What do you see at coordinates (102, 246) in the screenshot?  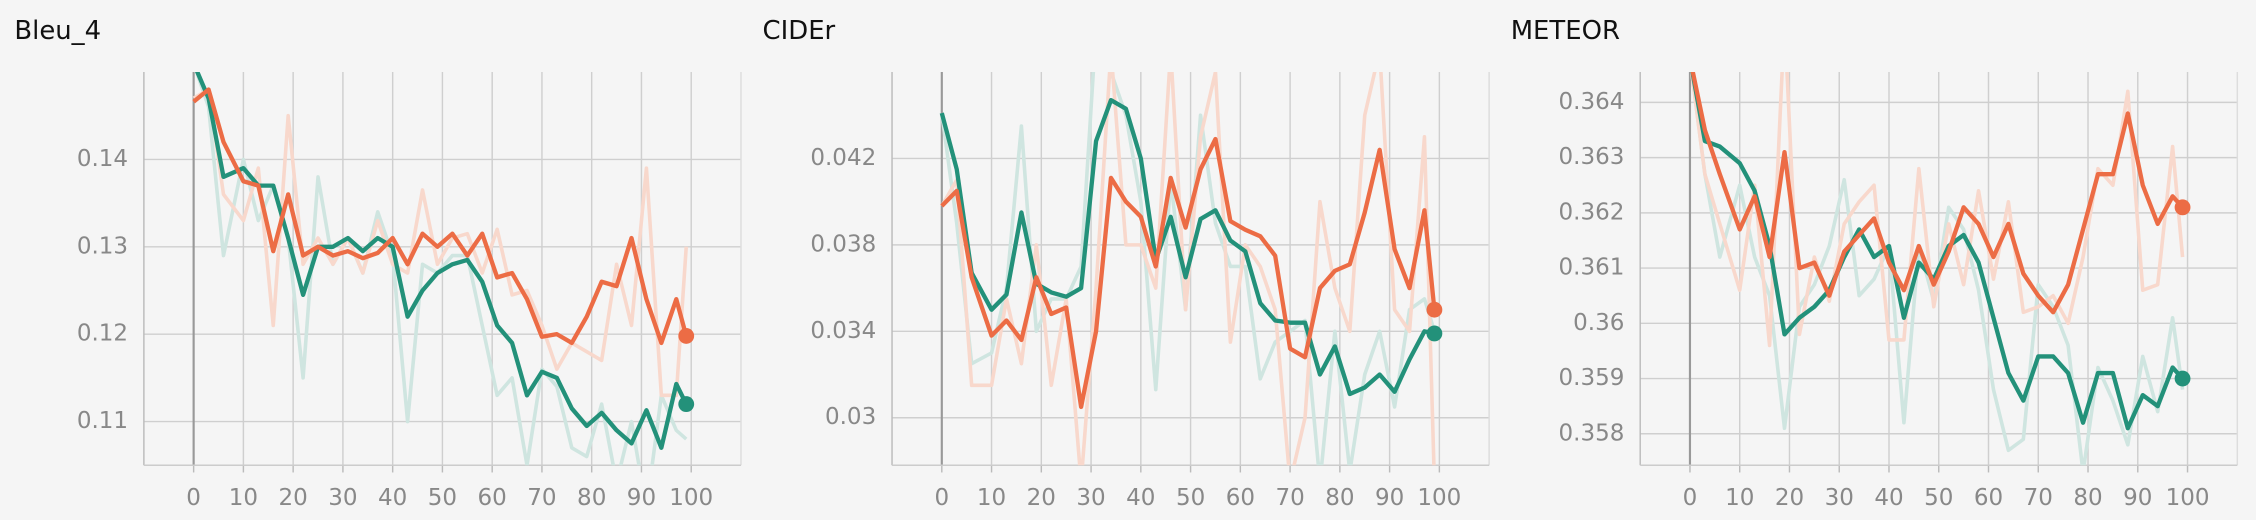 I see `y-tick-label: 0.13` at bounding box center [102, 246].